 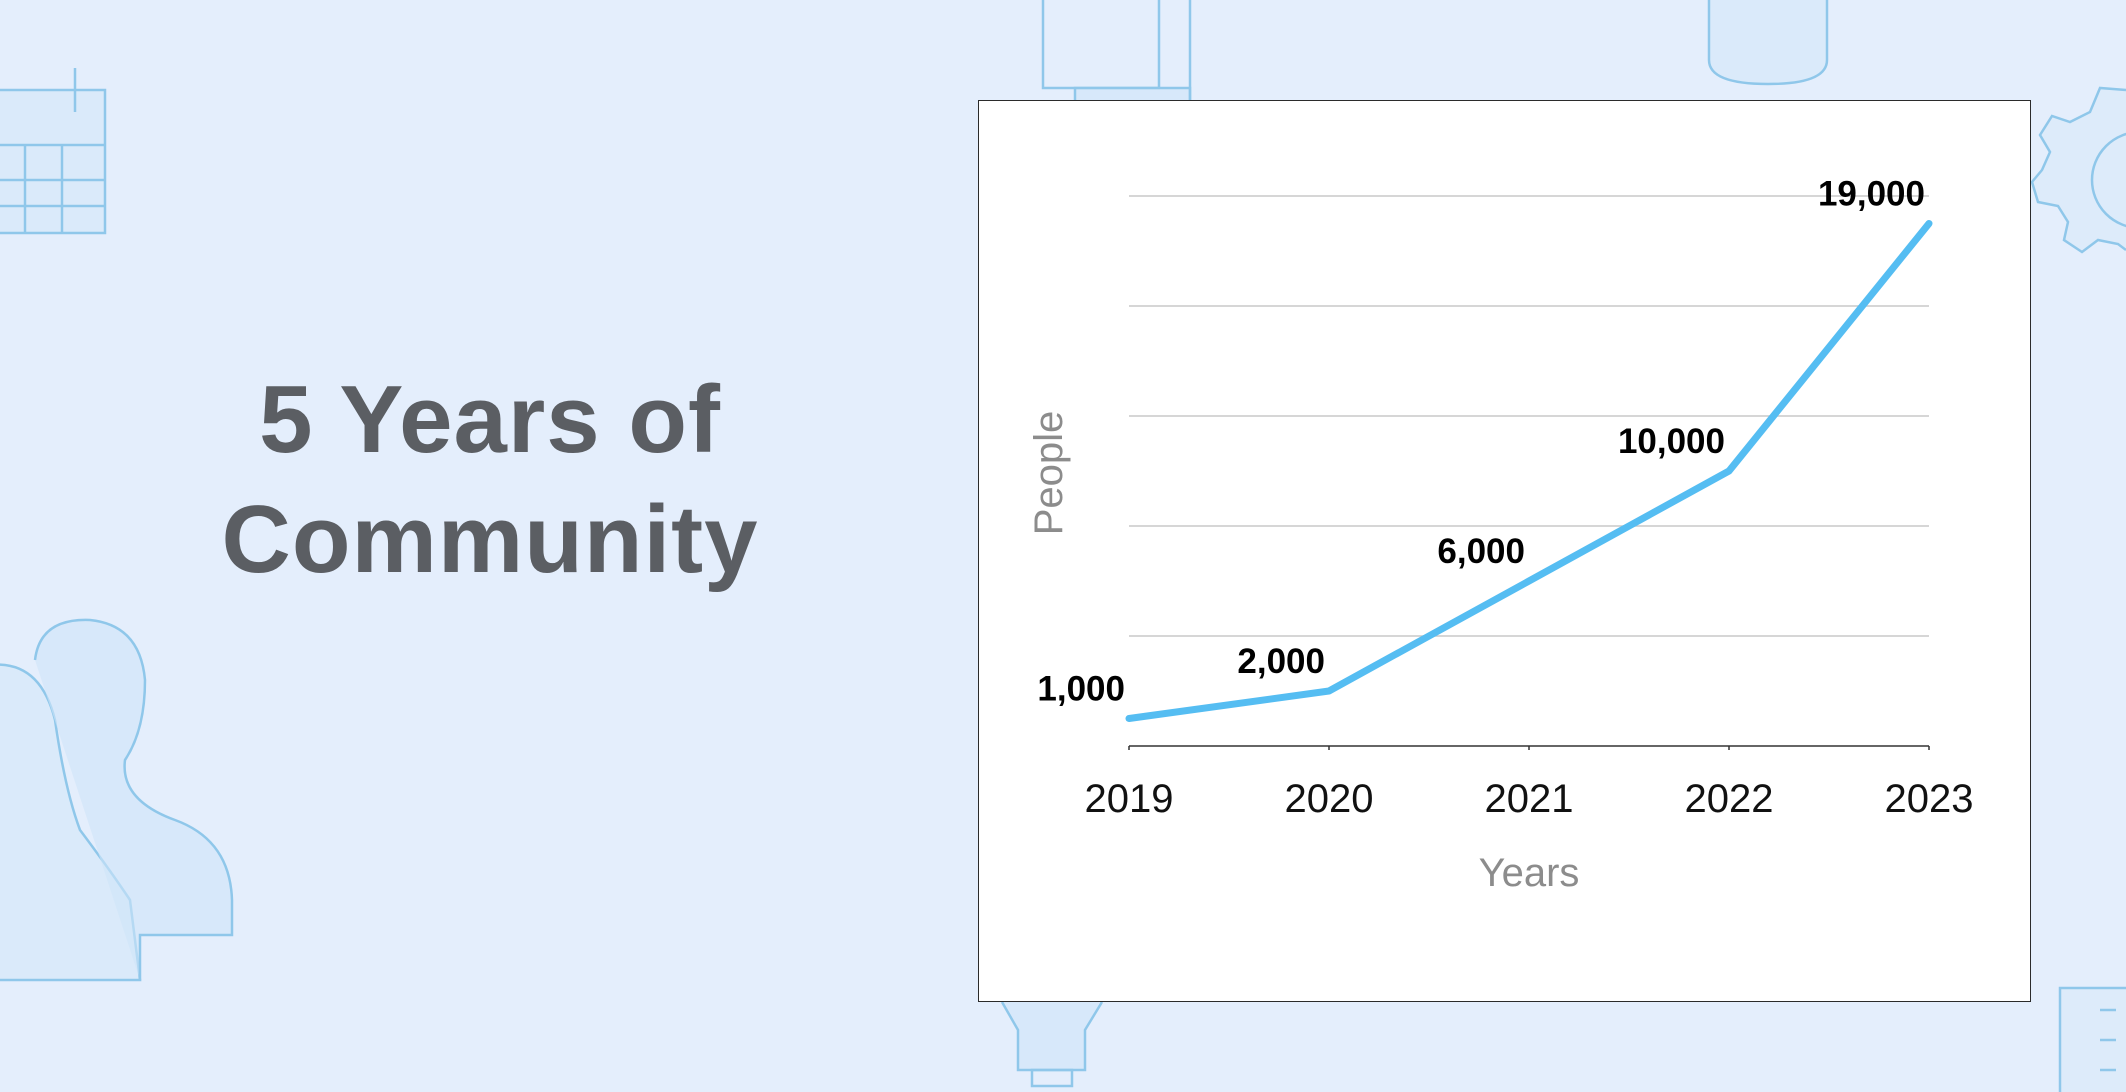 I want to click on data-label: 2,000, so click(x=1281, y=661).